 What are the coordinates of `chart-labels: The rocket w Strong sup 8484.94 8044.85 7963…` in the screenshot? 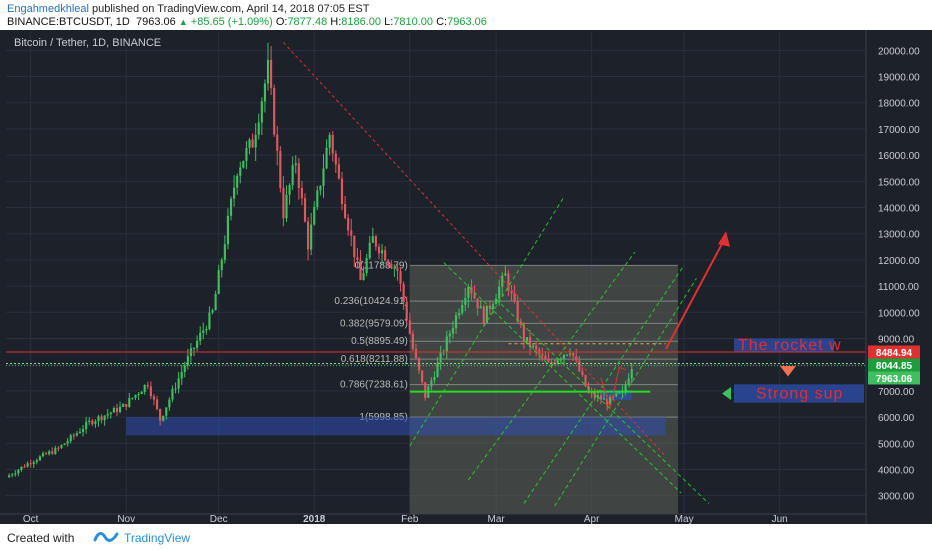 It's located at (829, 370).